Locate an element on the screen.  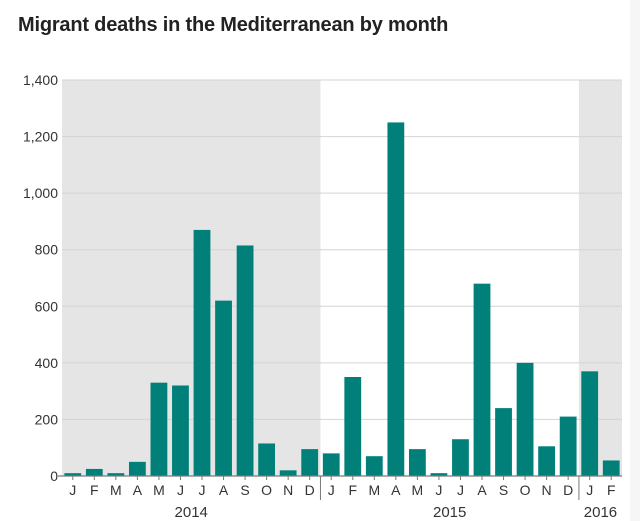
y-tick-label: 200 is located at coordinates (47, 419).